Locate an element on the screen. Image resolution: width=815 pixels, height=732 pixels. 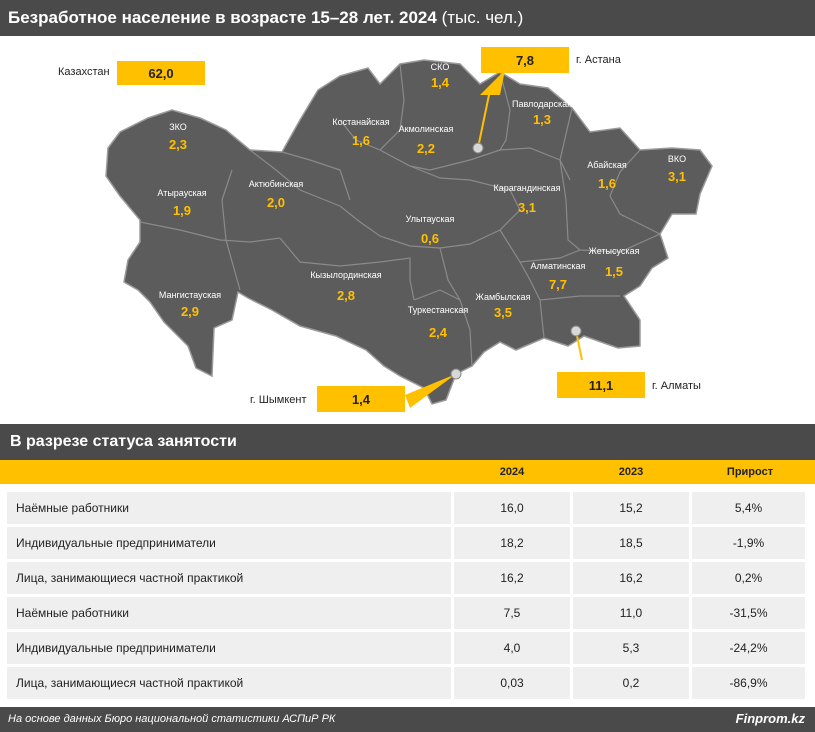
region-value: 2,2 is located at coordinates (426, 148).